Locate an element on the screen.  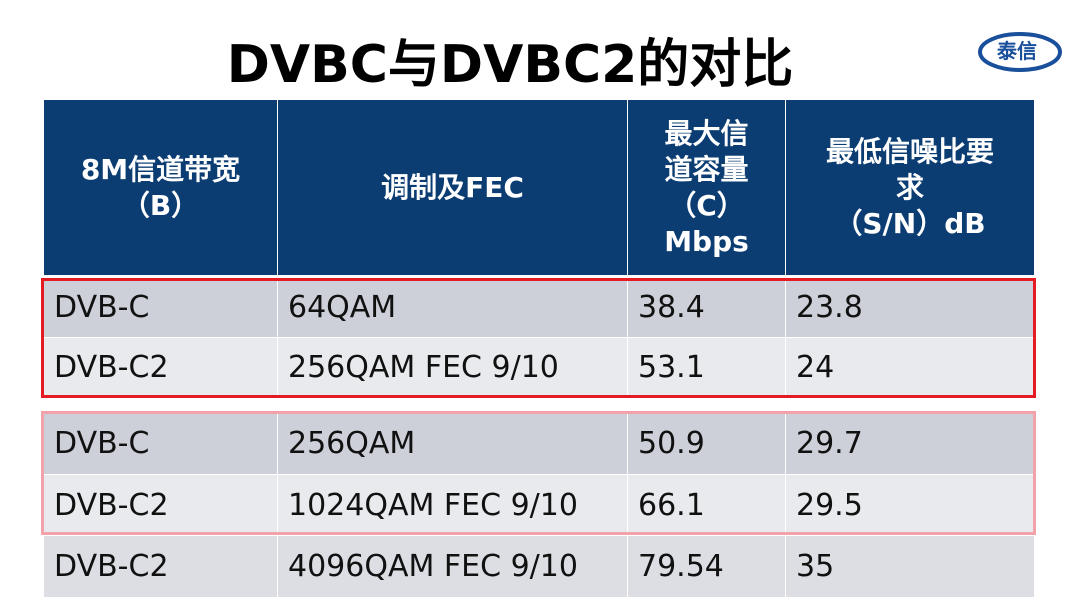
header-text: 8M信道带宽 is located at coordinates (160, 169).